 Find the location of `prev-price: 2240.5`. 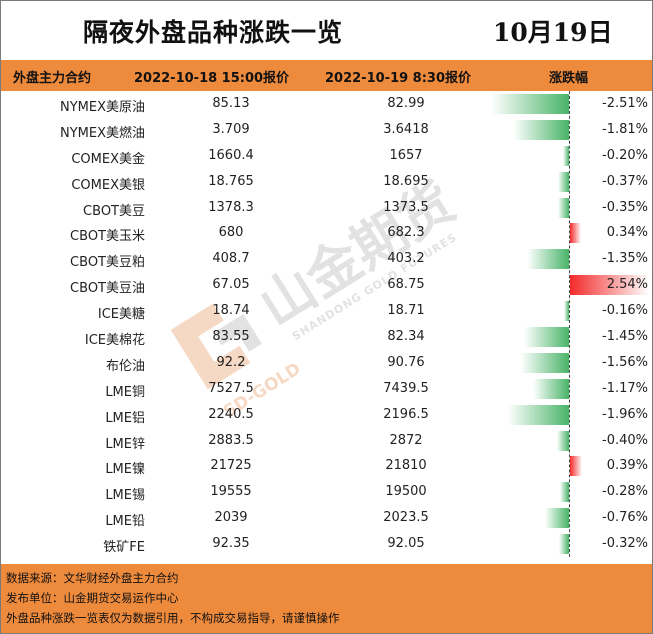

prev-price: 2240.5 is located at coordinates (231, 414).